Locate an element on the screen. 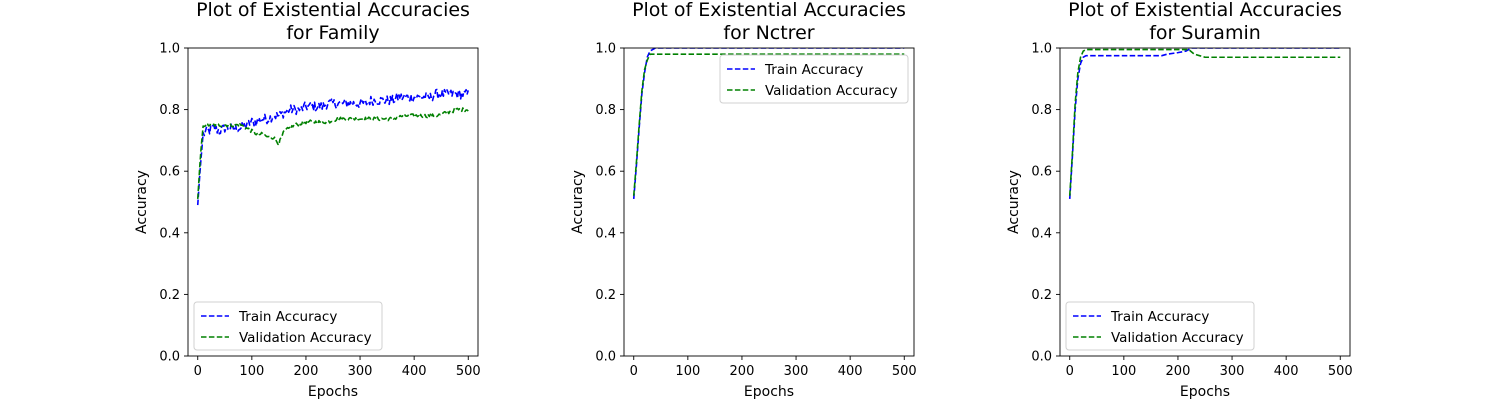 This screenshot has width=1500, height=400. chart-title-line: for Suramin is located at coordinates (1205, 33).